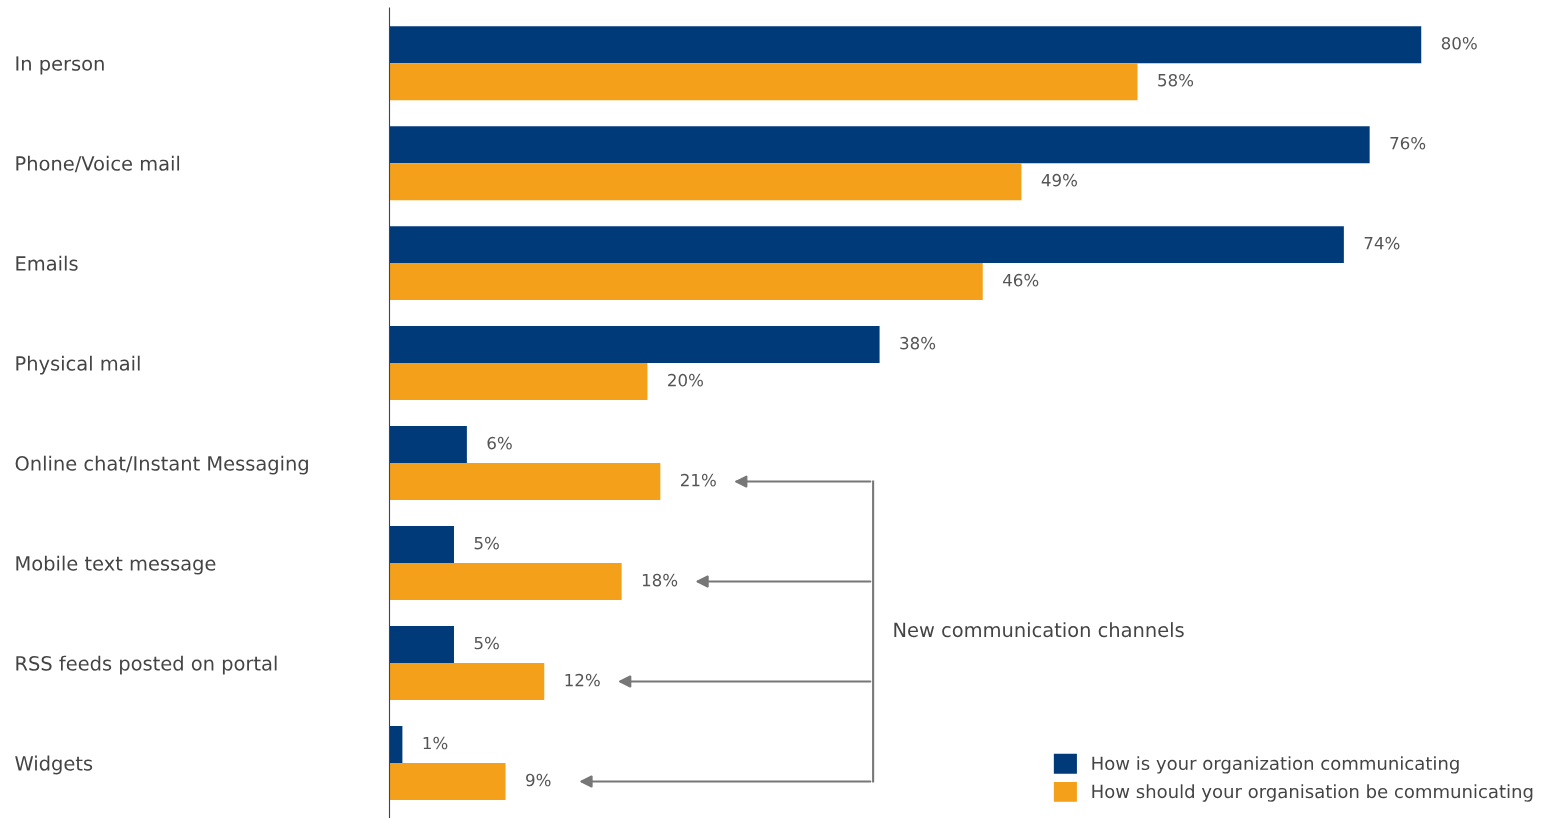 This screenshot has height=818, width=1558. Describe the element at coordinates (1312, 793) in the screenshot. I see `legend-label: How should your organisation be communicating` at that location.